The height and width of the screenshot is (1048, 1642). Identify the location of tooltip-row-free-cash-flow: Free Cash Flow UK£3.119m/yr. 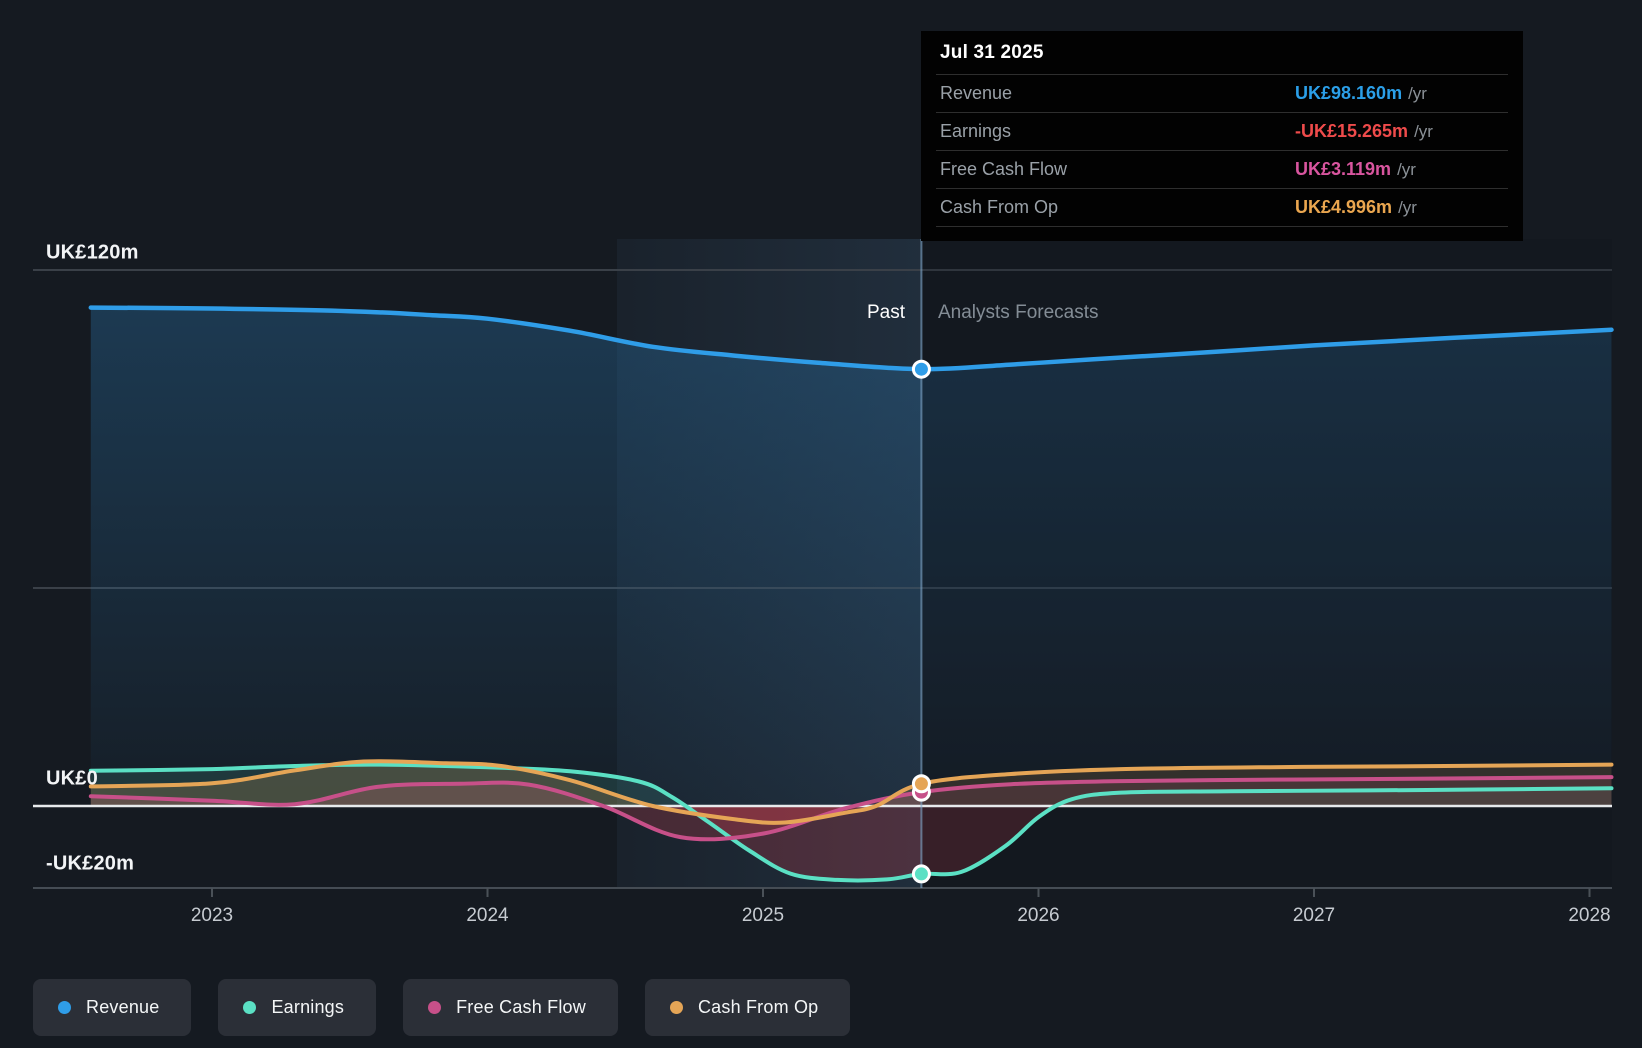
(1222, 169).